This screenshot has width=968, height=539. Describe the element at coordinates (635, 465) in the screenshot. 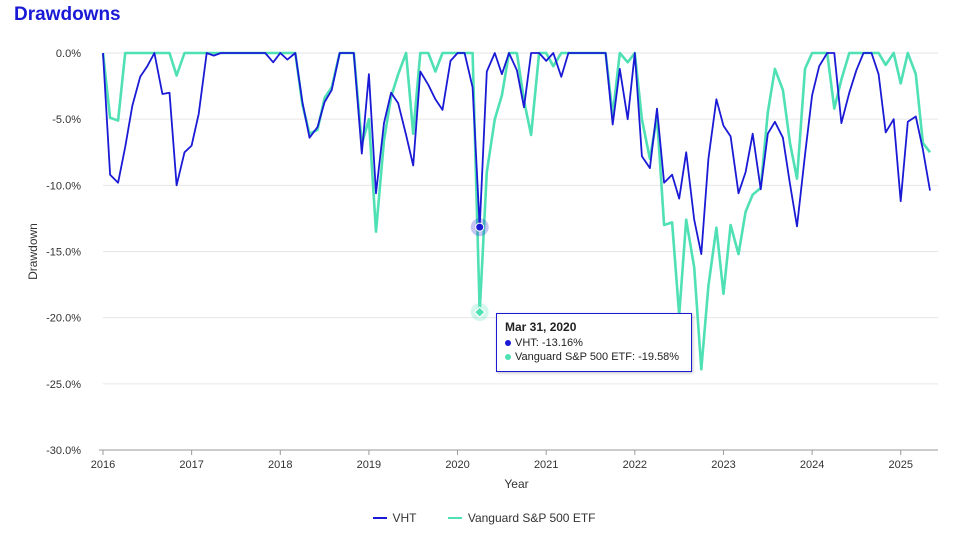

I see `x-tick-label: 2022` at that location.